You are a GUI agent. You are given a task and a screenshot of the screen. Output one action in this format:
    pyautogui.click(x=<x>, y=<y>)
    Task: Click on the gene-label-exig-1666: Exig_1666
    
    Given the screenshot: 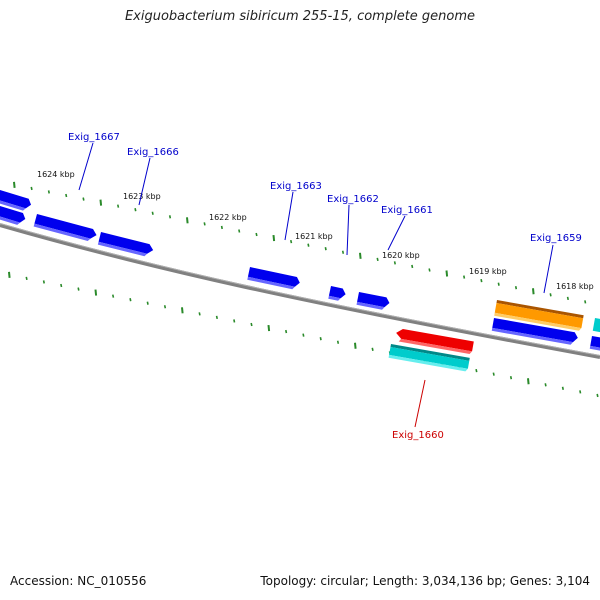 What is the action you would take?
    pyautogui.click(x=153, y=152)
    